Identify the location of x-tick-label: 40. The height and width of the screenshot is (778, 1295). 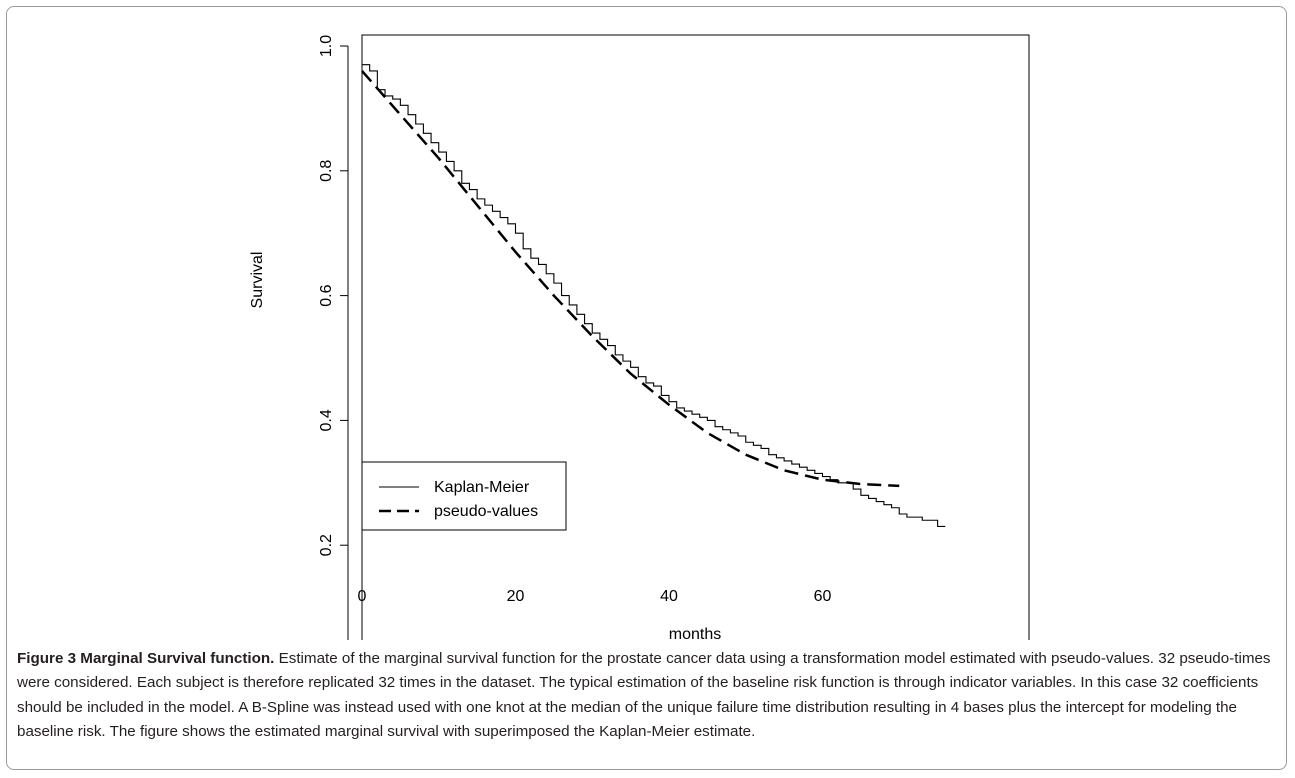
(669, 596).